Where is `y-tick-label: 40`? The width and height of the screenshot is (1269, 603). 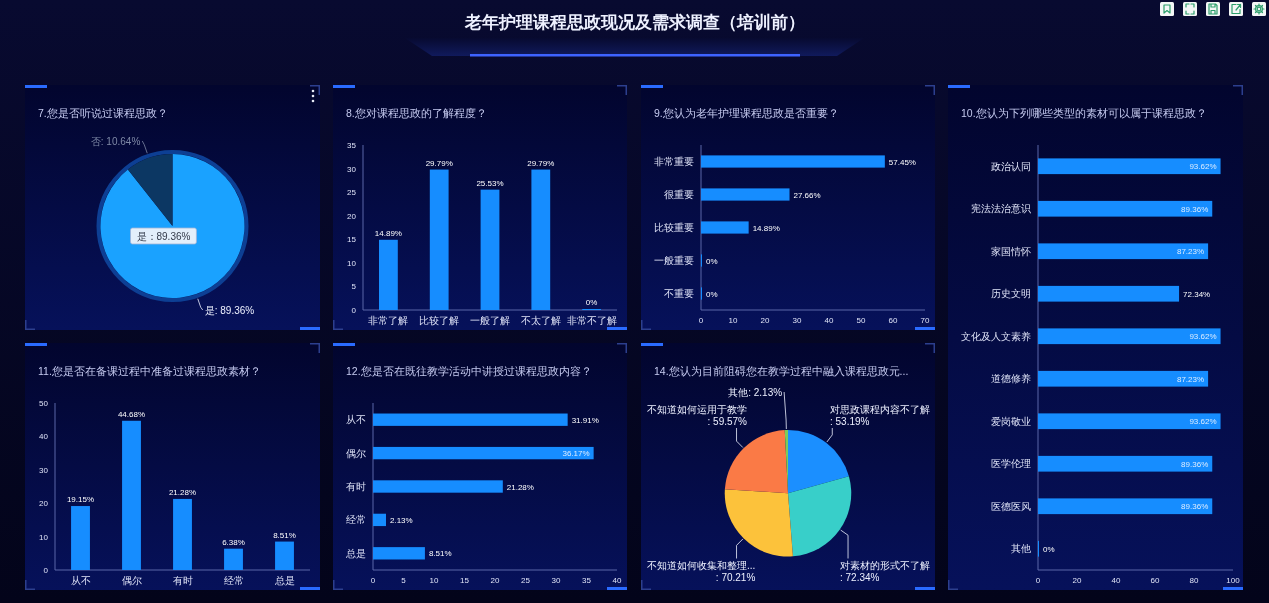
y-tick-label: 40 is located at coordinates (44, 437).